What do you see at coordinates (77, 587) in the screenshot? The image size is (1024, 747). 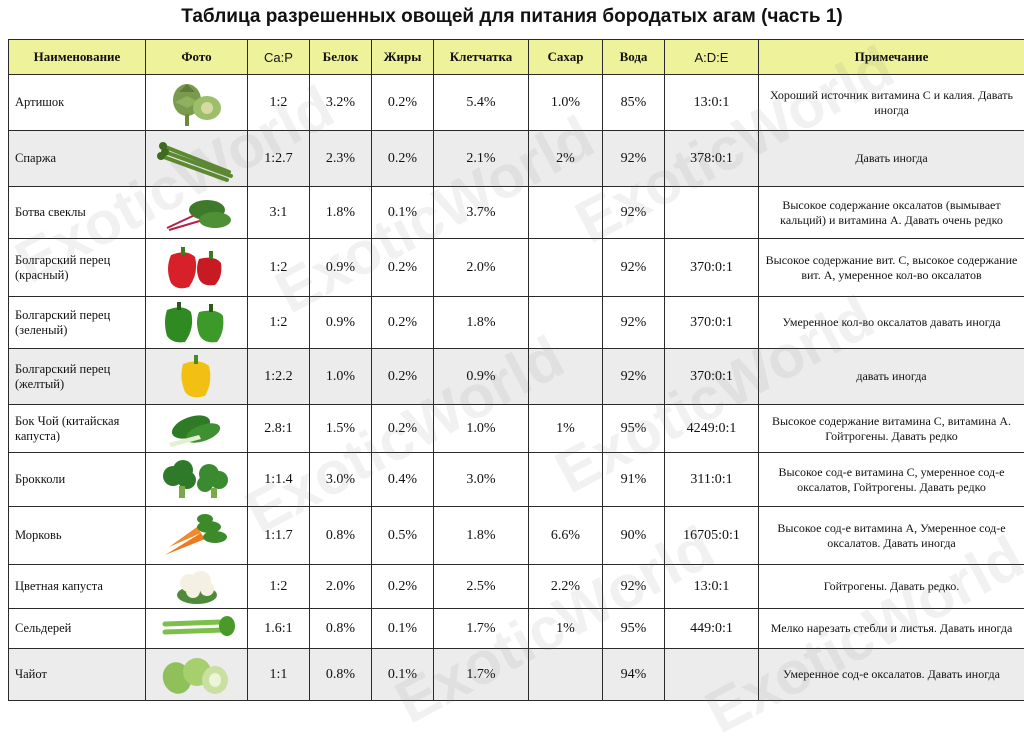 I see `cell-name: Цветная капуста` at bounding box center [77, 587].